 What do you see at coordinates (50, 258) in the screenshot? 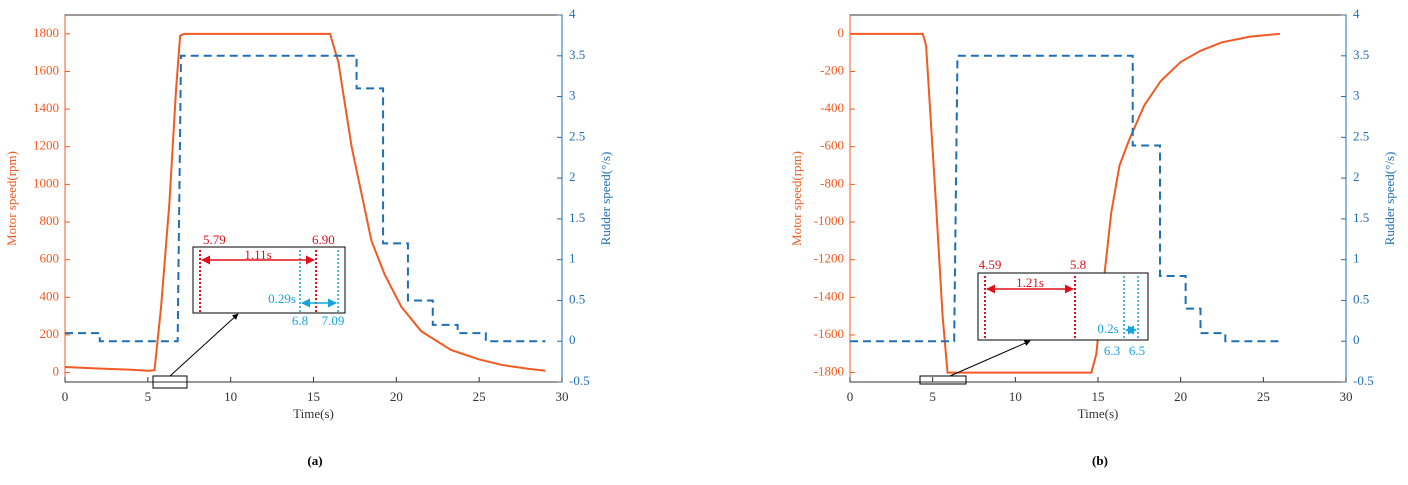
I see `y-tick-label: 600` at bounding box center [50, 258].